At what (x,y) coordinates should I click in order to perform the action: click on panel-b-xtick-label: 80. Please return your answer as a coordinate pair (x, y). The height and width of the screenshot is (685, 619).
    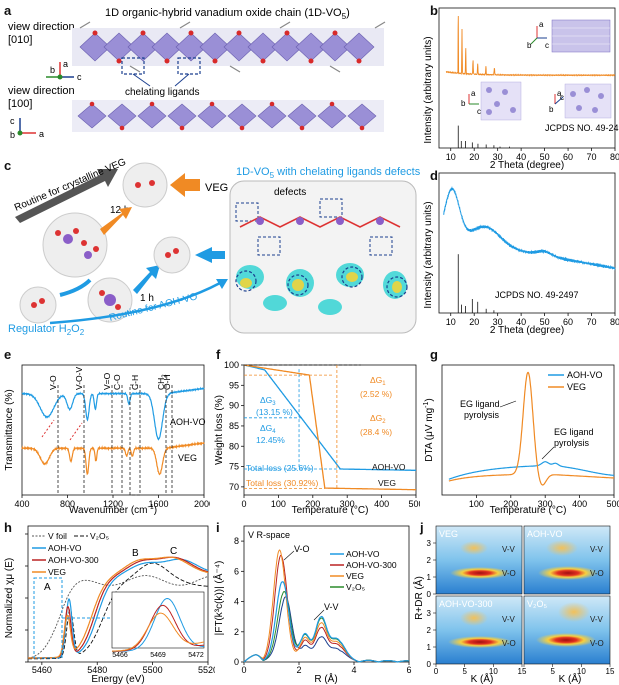
    Looking at the image, I should click on (614, 157).